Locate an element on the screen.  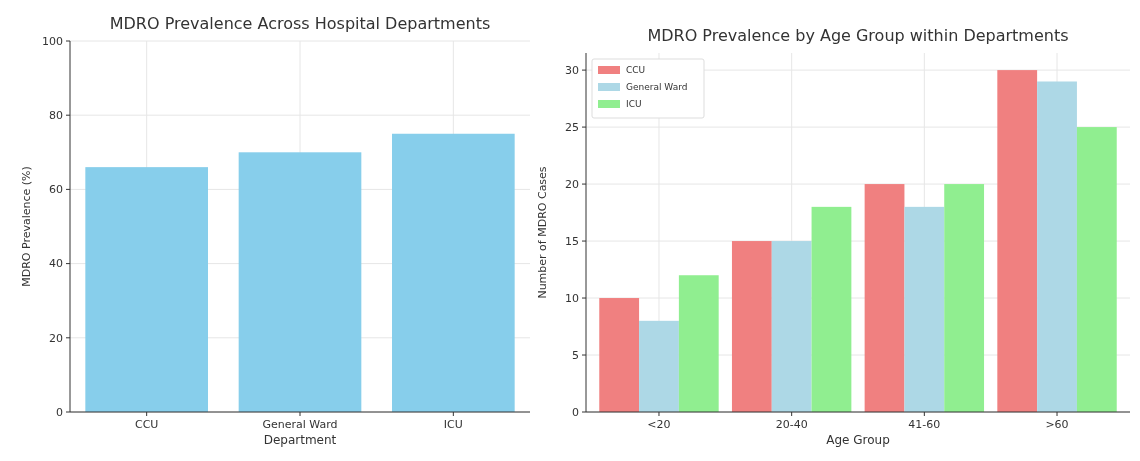
x-tick-label: 20-40 is located at coordinates (791, 424).